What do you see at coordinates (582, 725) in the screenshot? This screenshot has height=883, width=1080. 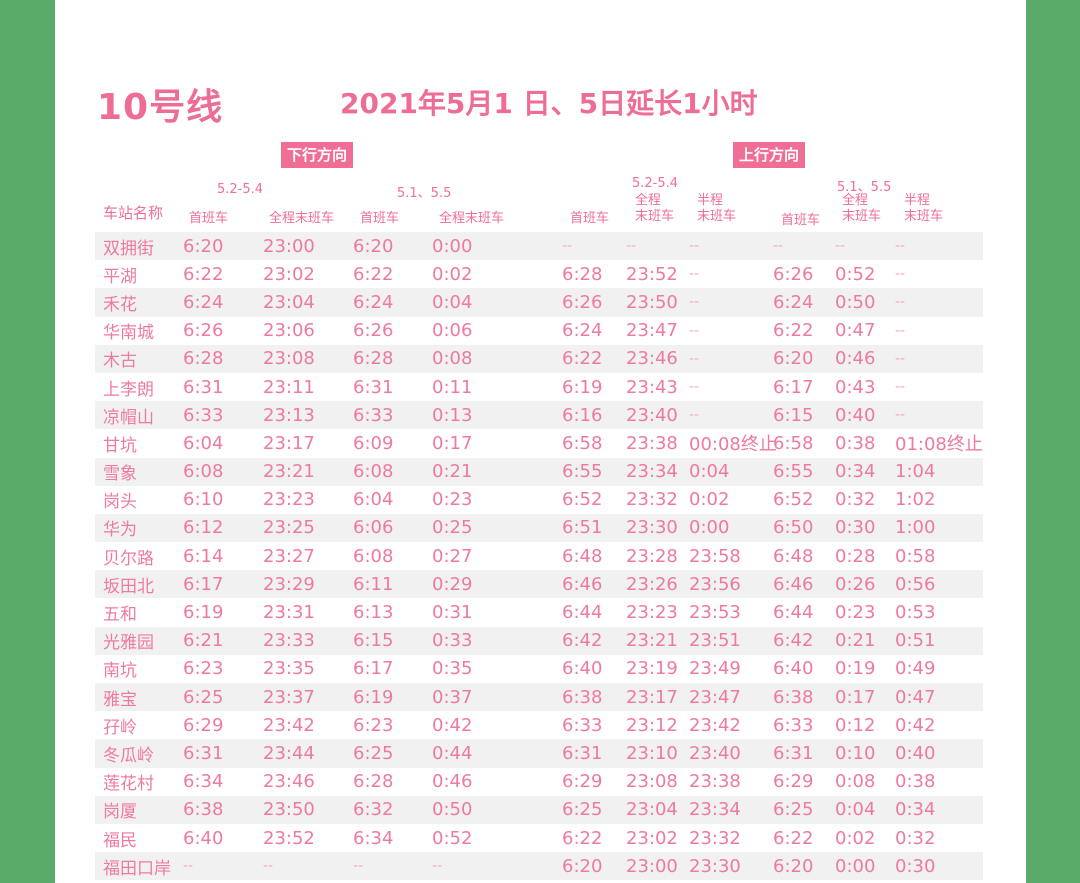 I see `up-first-1-cell: 6:33` at bounding box center [582, 725].